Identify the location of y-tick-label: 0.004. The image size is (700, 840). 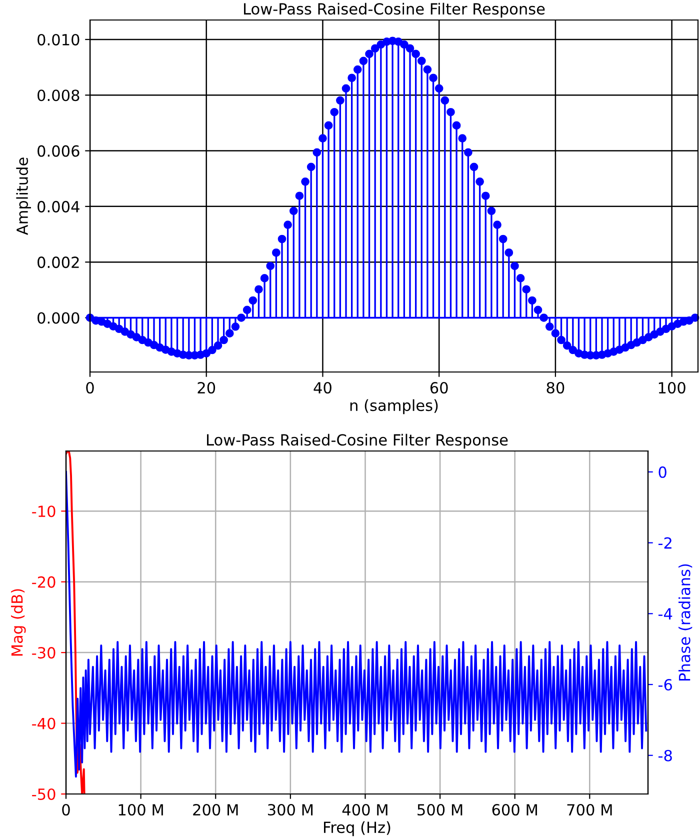
(59, 206).